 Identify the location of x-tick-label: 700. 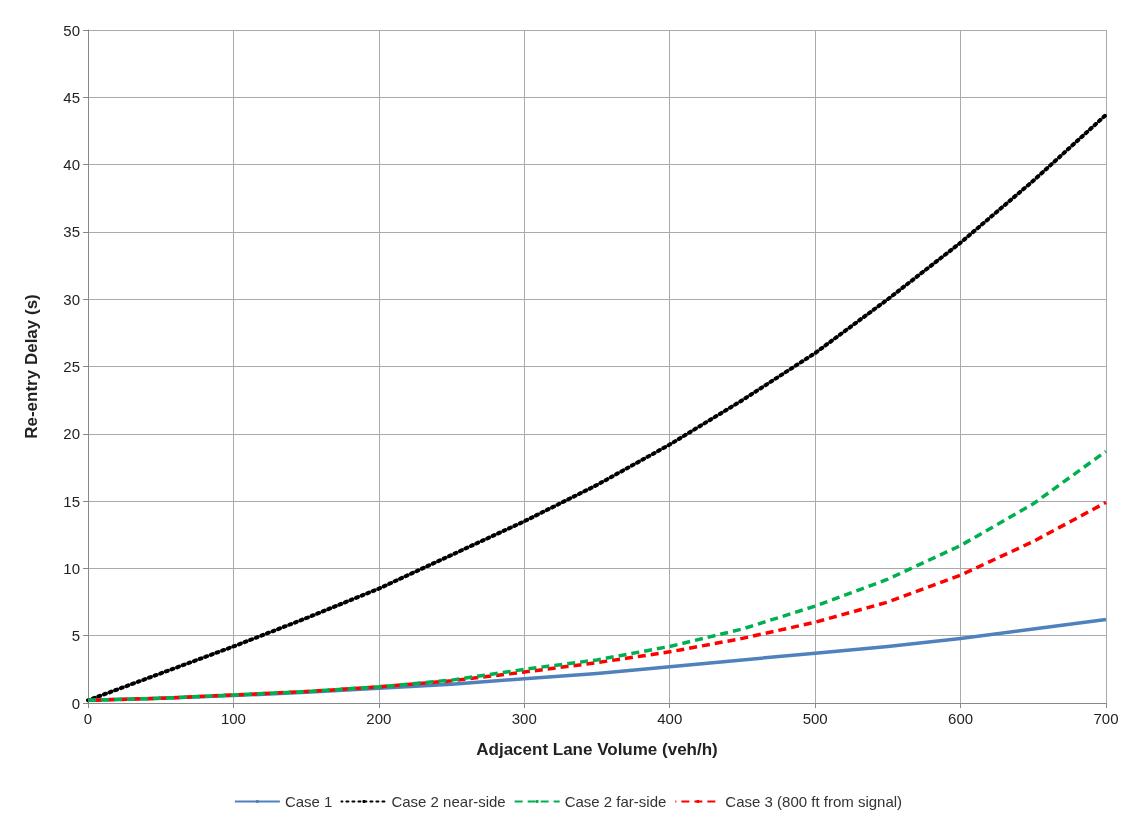
(1106, 718).